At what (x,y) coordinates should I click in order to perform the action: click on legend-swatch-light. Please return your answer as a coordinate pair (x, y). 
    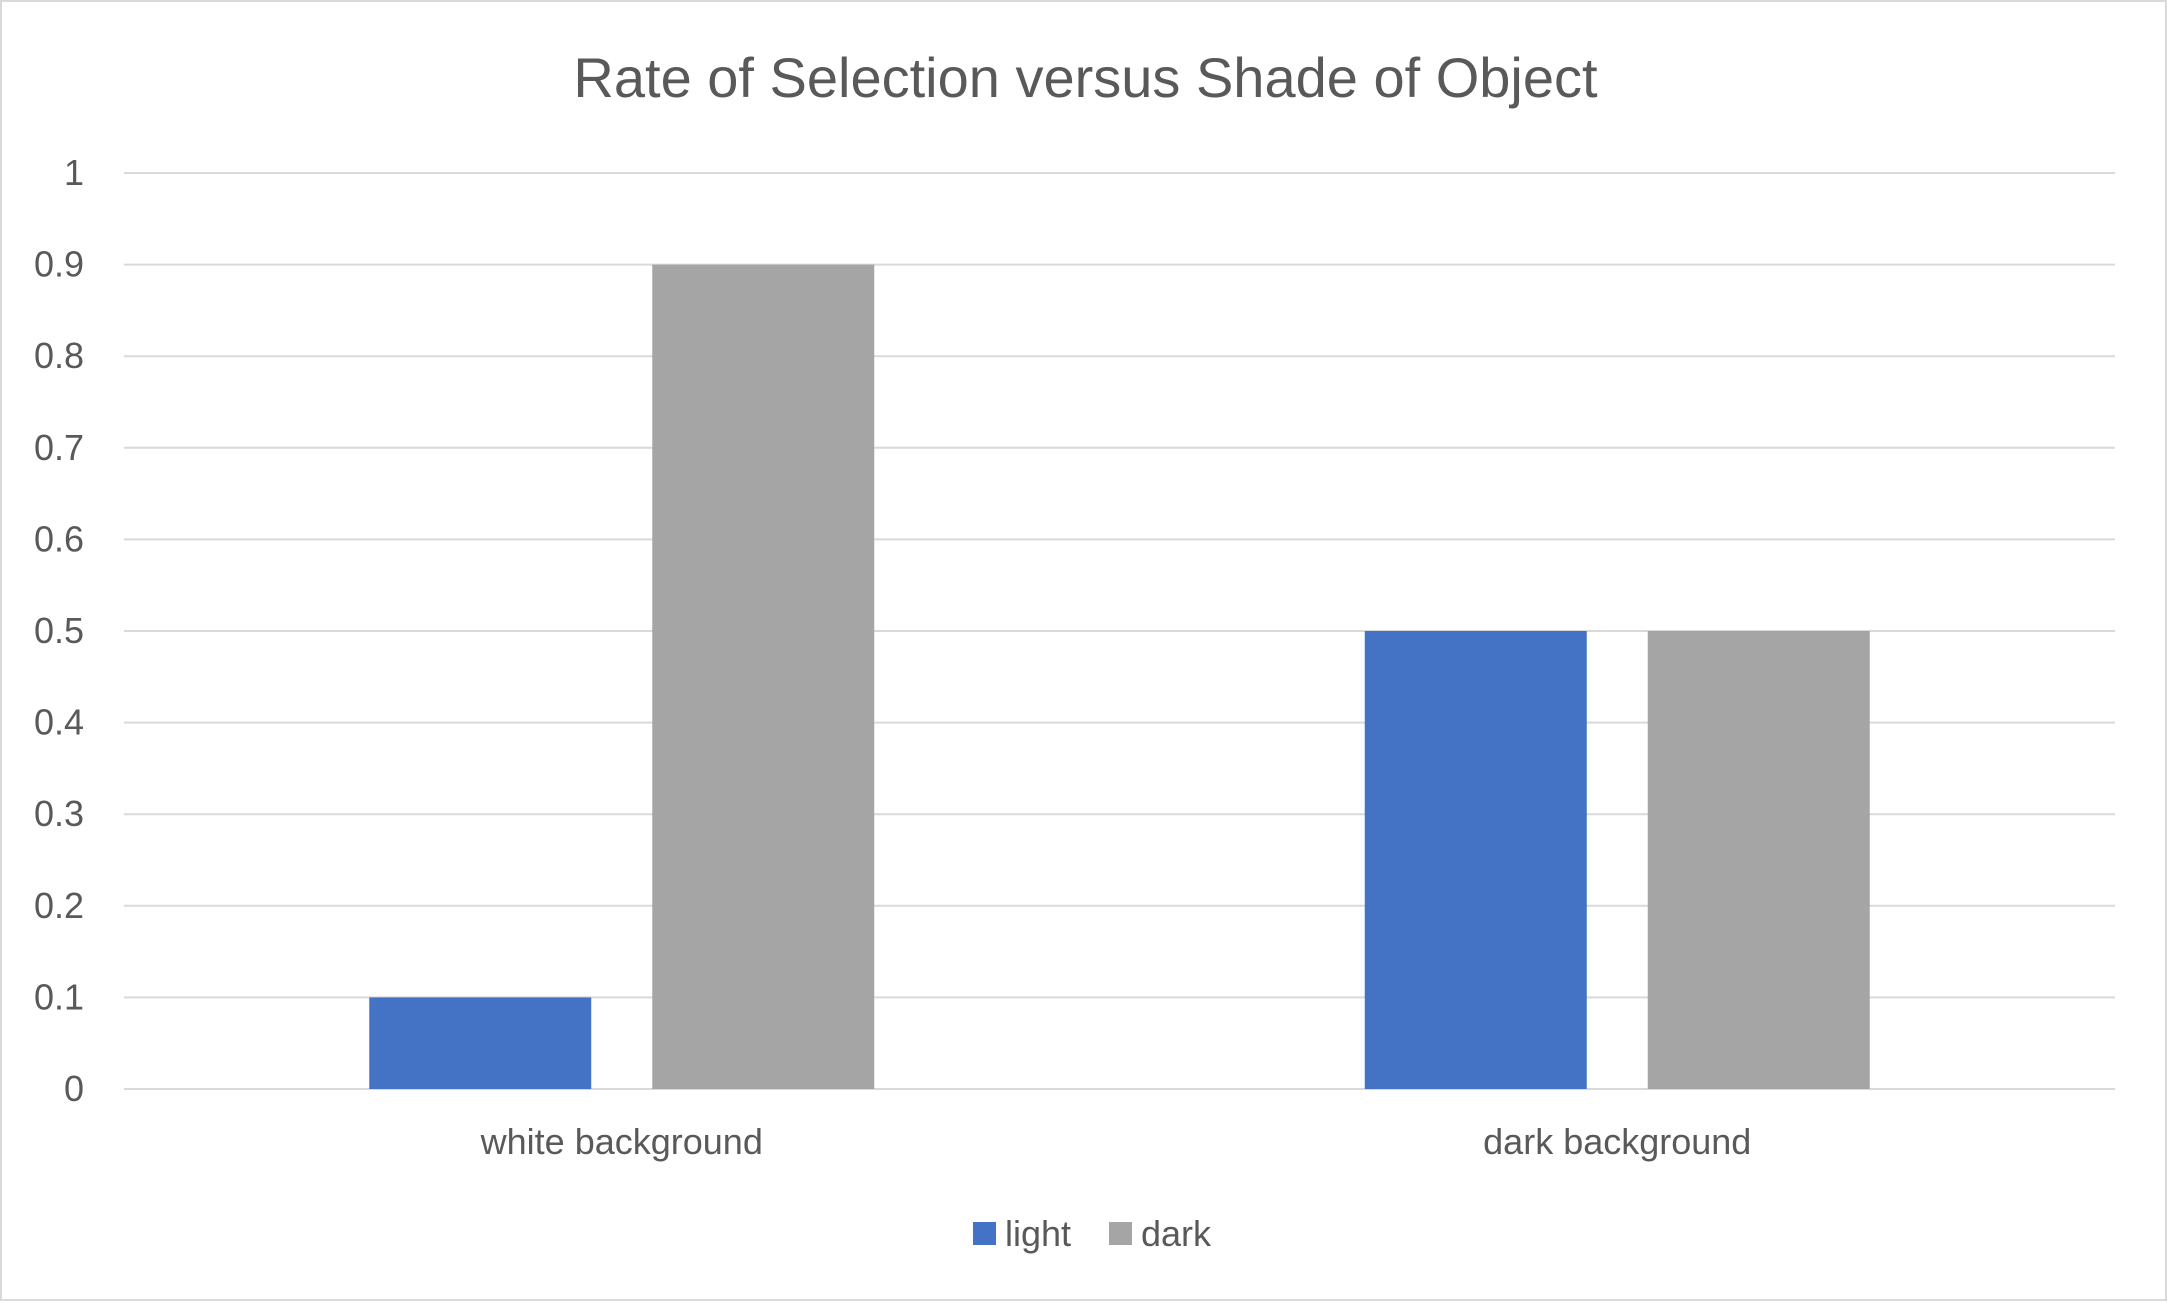
    Looking at the image, I should click on (984, 1233).